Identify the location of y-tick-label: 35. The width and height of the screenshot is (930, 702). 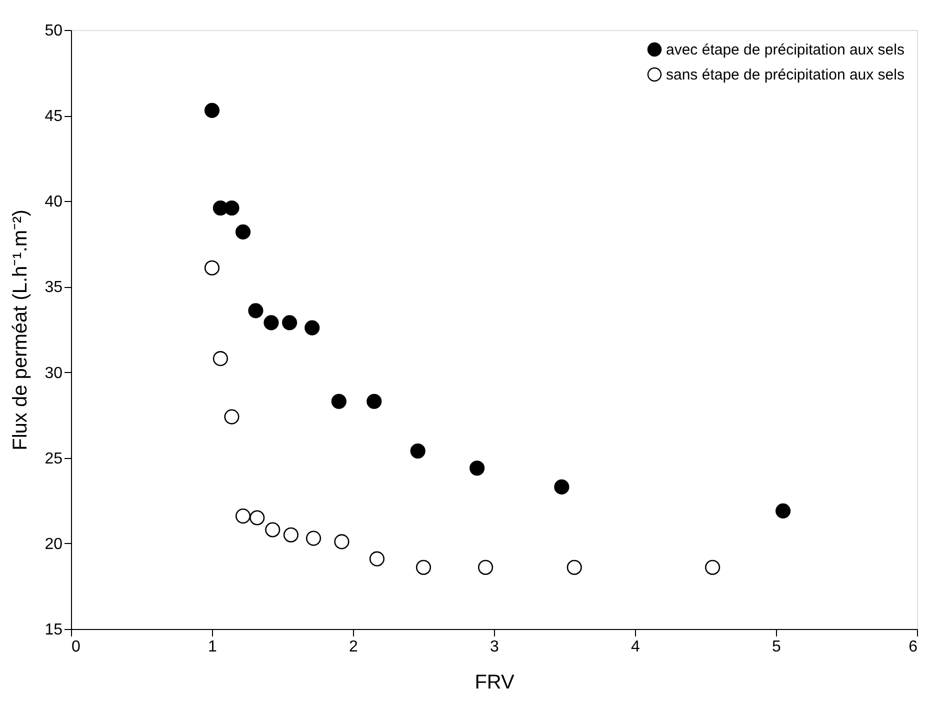
(53, 287).